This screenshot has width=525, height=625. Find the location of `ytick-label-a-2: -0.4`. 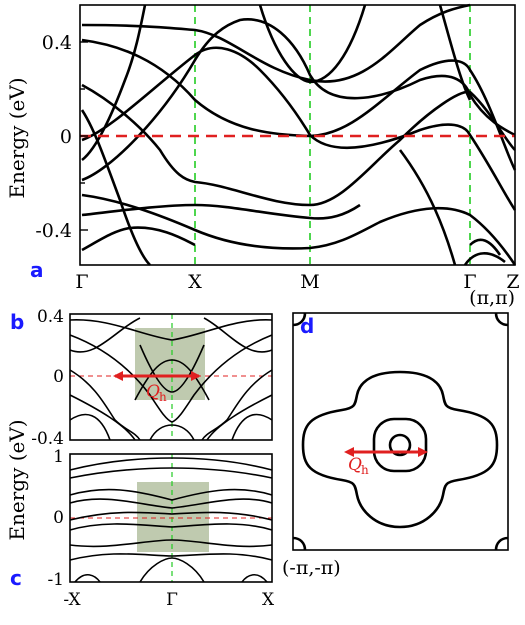

ytick-label-a-2: -0.4 is located at coordinates (53, 231).